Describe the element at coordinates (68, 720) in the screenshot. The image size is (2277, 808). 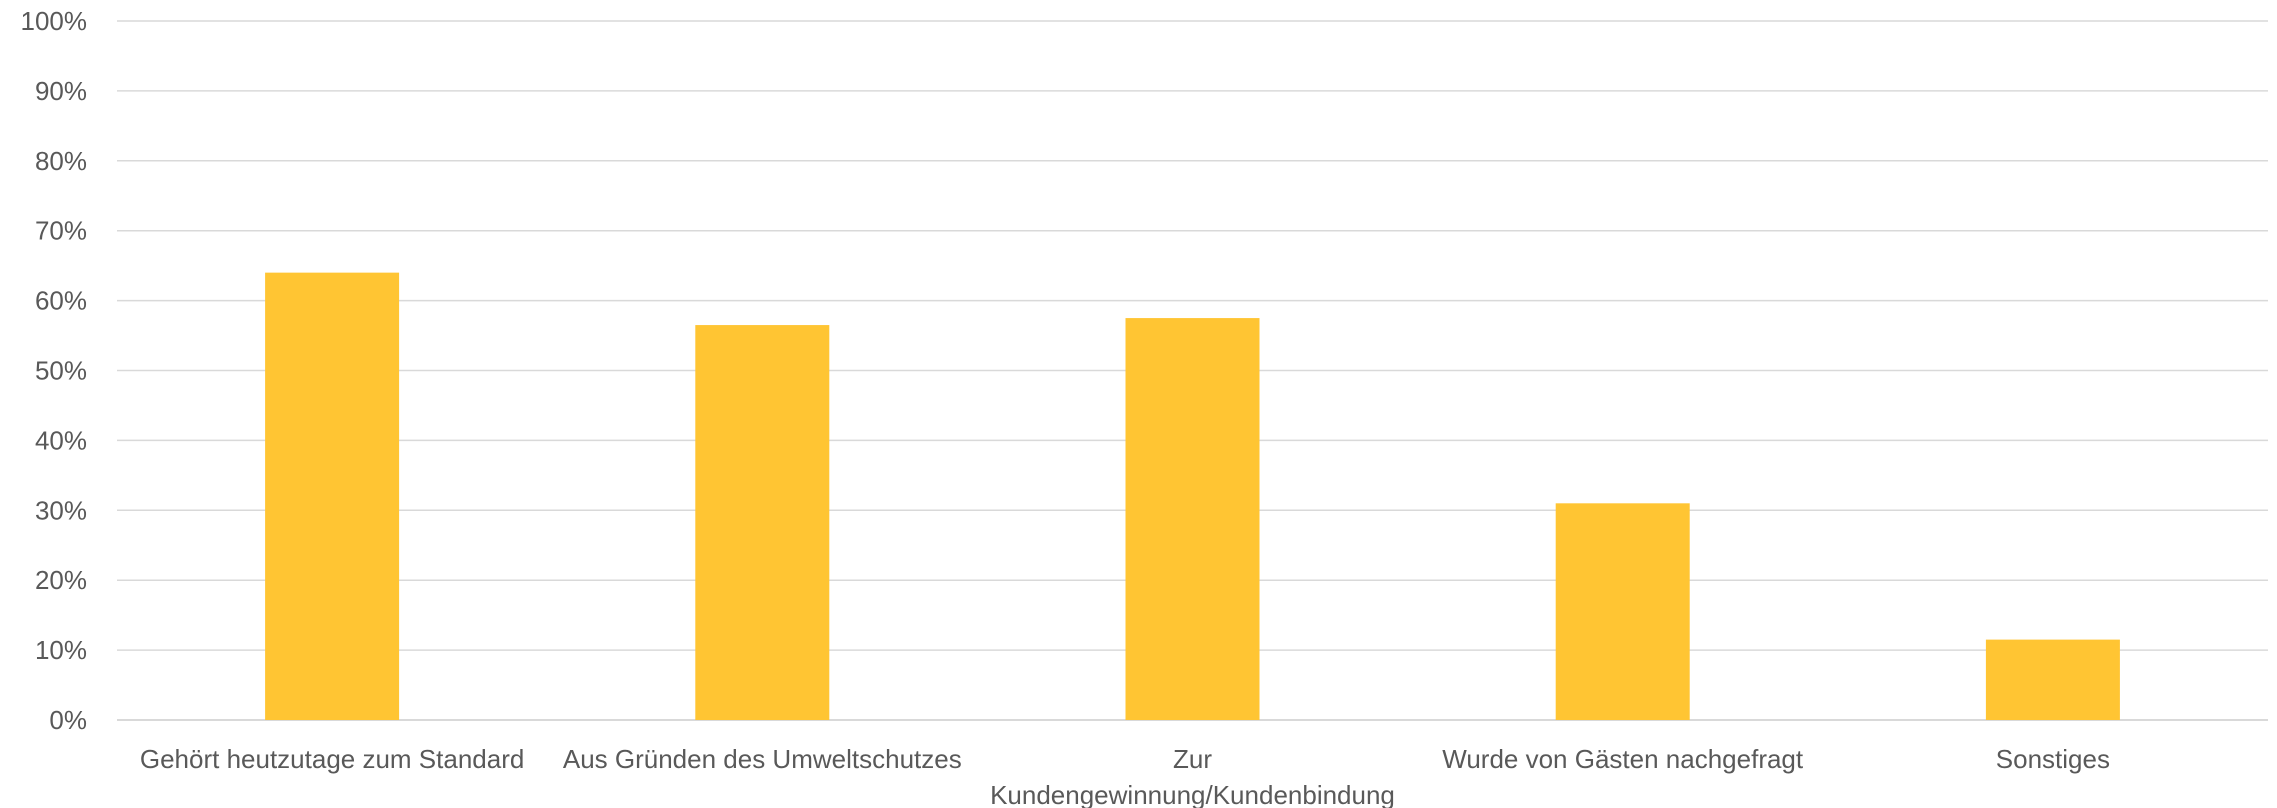
I see `y-tick-label: 0%` at that location.